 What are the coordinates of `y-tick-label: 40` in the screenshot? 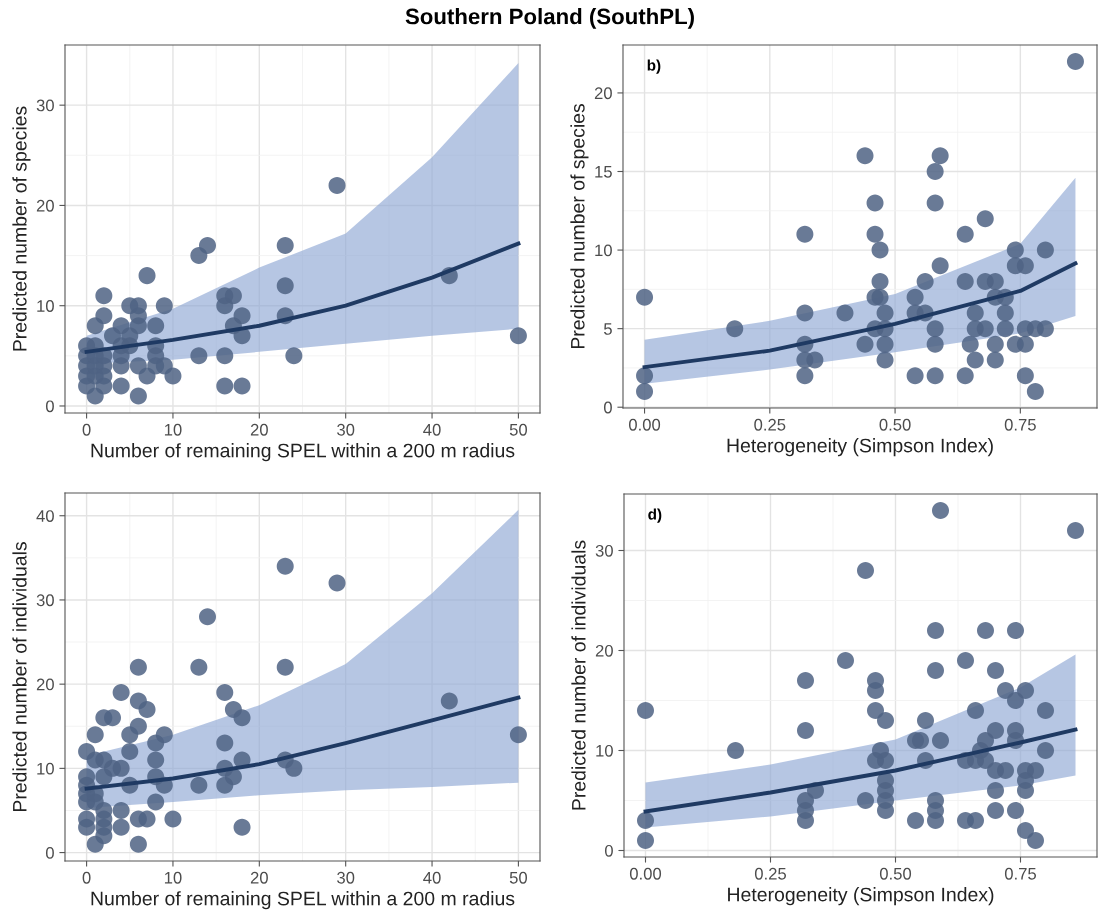 It's located at (45, 516).